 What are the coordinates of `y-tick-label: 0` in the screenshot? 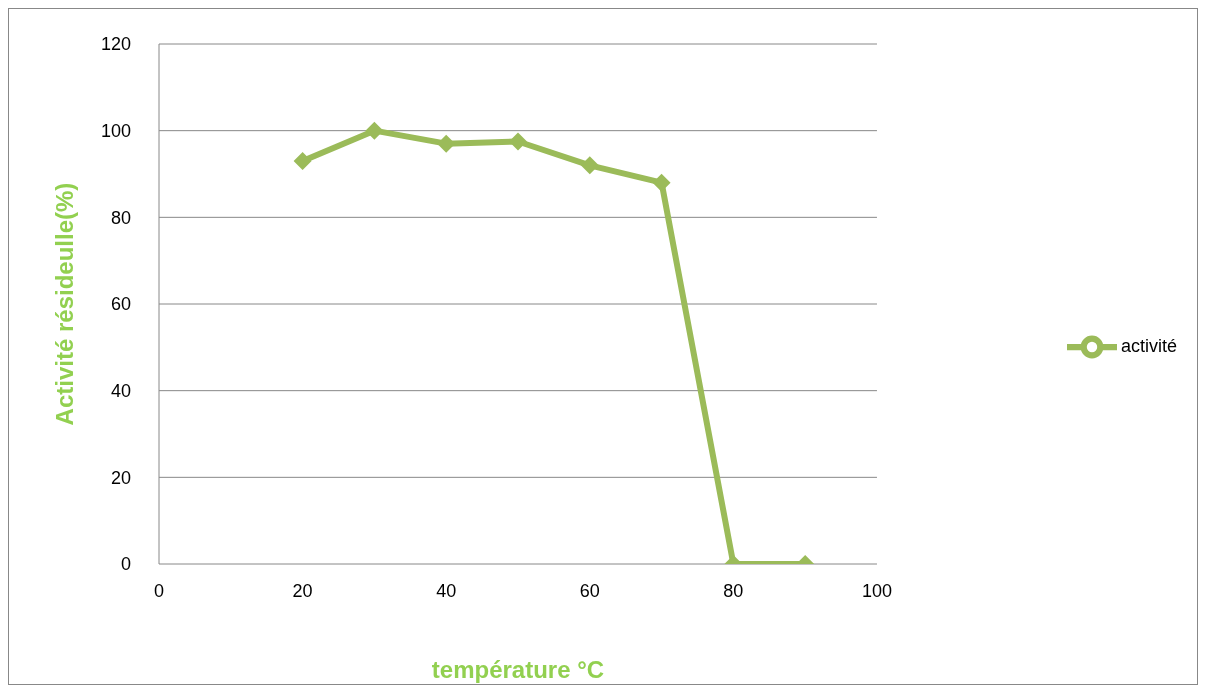 It's located at (125, 564).